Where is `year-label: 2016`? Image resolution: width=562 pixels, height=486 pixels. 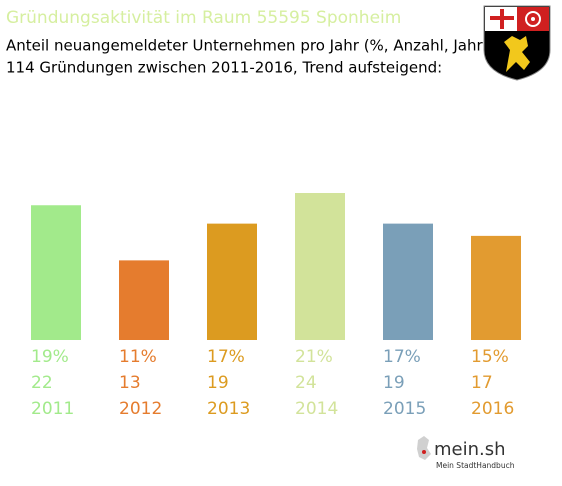
year-label: 2016 is located at coordinates (492, 409).